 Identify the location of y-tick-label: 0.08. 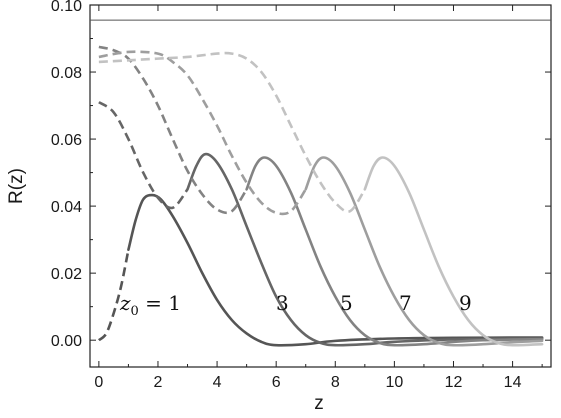
(66, 73).